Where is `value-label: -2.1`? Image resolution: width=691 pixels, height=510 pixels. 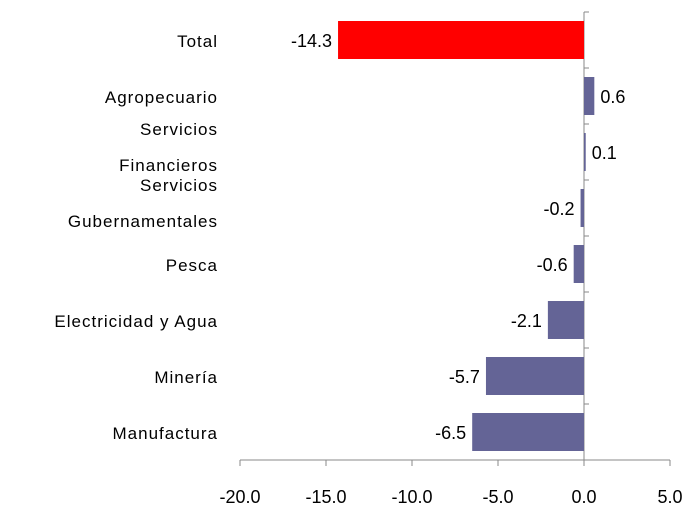 value-label: -2.1 is located at coordinates (526, 321).